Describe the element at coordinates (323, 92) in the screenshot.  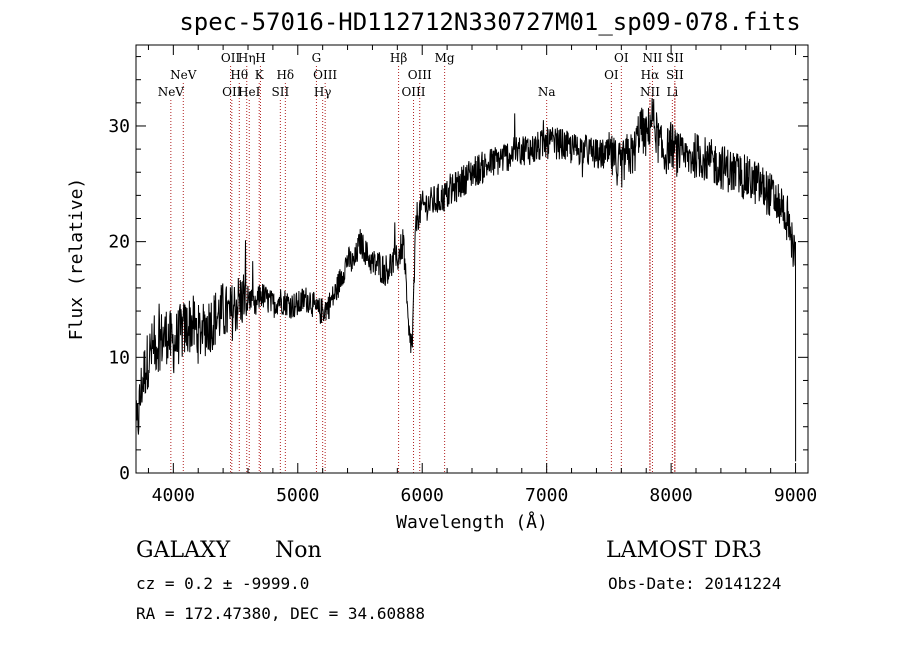
I see `line-label-13: Hγ` at that location.